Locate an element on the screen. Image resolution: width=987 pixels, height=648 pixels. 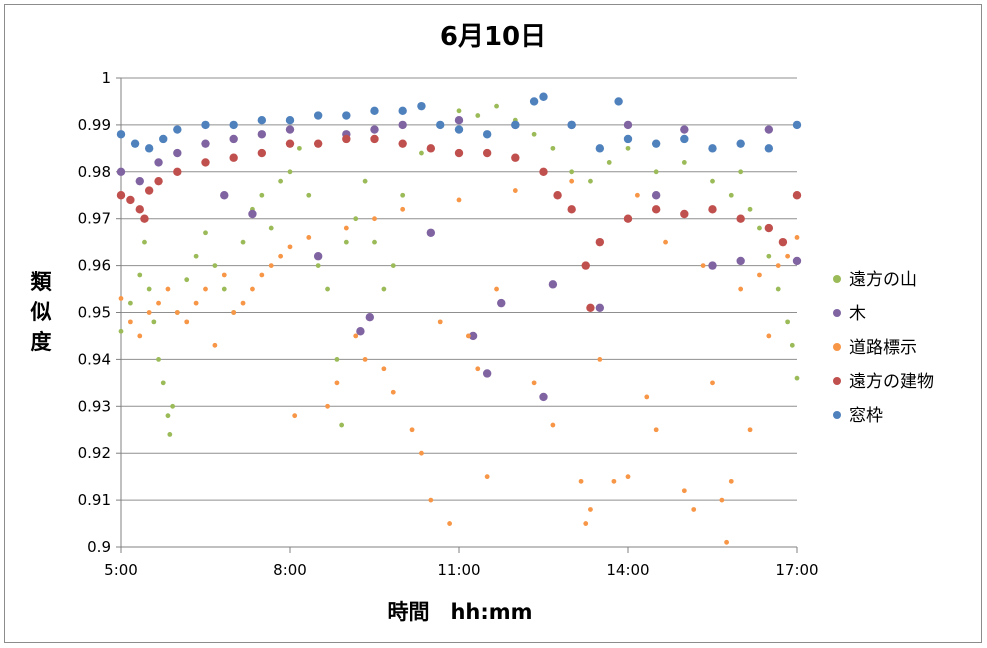
x-tick-labels: 5:00 8:00 11:00 14:00 17:00 is located at coordinates (461, 570).